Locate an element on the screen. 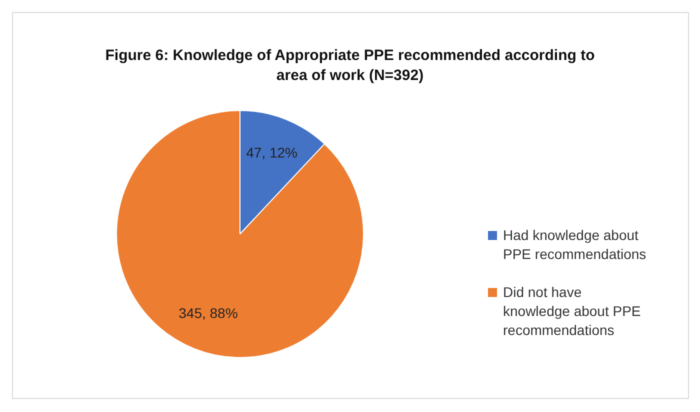 The image size is (700, 412). chart-title: Figure 6: Knowledge of Appropriate PPE recommended according to area of work (N=392) is located at coordinates (350, 66).